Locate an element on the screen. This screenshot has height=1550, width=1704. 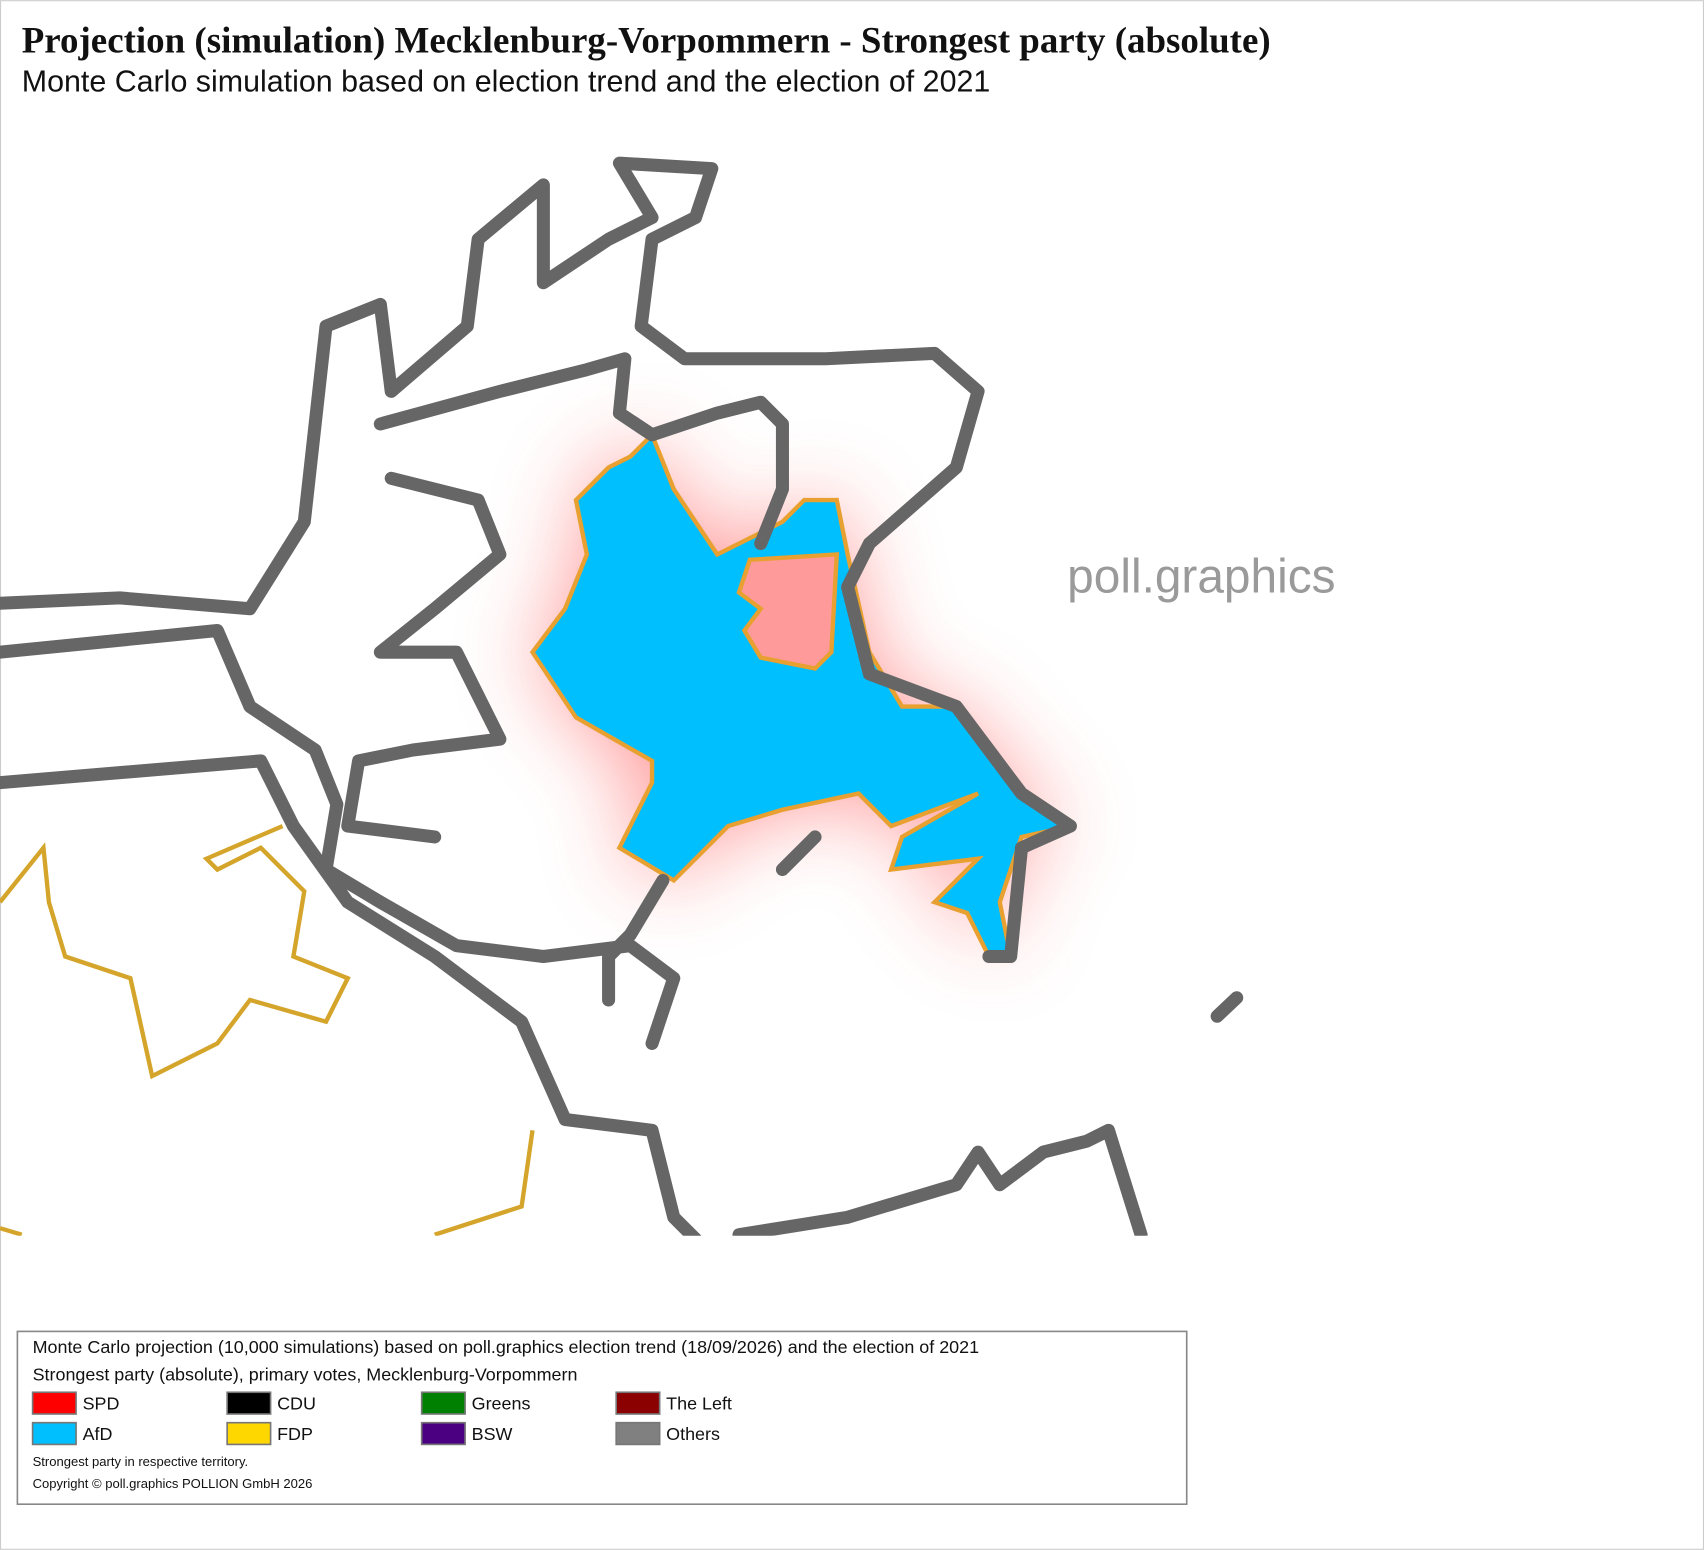
legend-label: SPD is located at coordinates (101, 1404).